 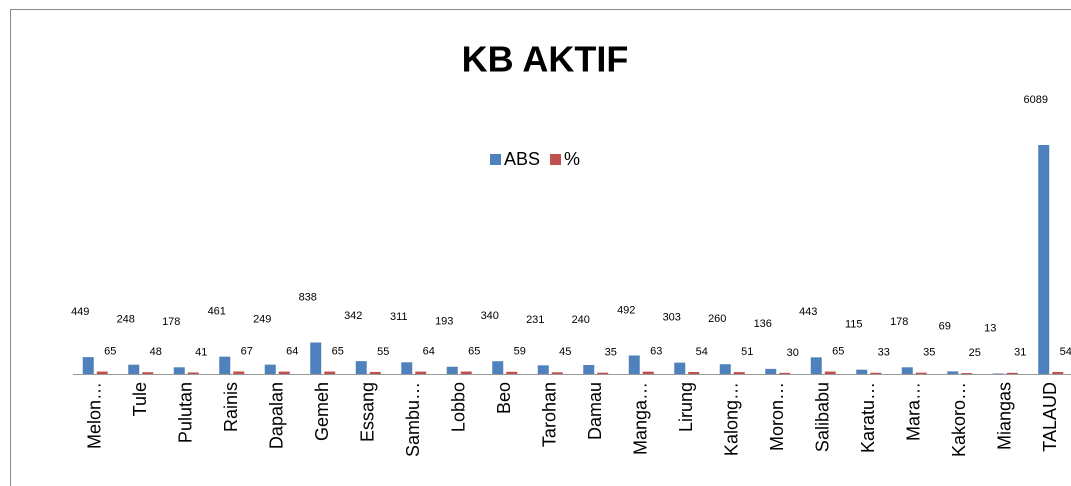 What do you see at coordinates (399, 317) in the screenshot?
I see `data-label: 311` at bounding box center [399, 317].